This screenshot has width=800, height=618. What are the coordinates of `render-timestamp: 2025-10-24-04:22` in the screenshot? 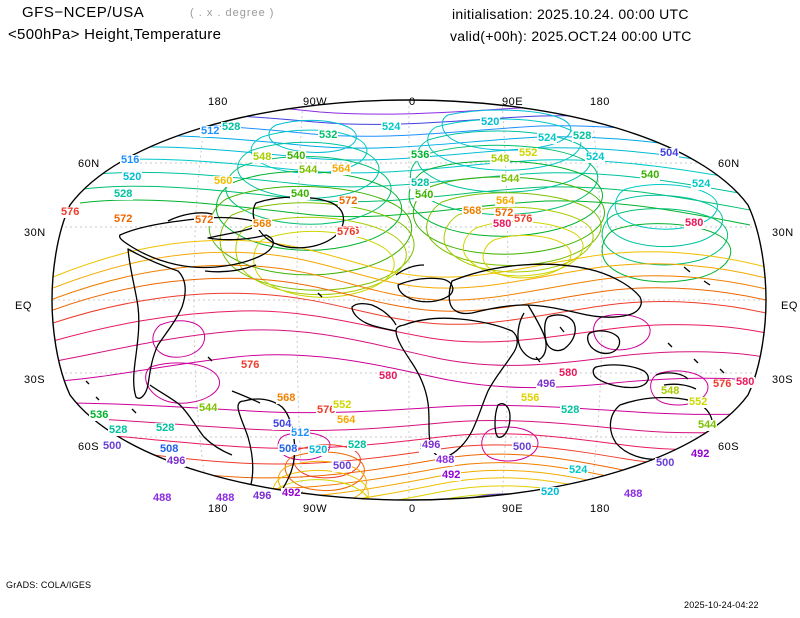 It's located at (721, 605).